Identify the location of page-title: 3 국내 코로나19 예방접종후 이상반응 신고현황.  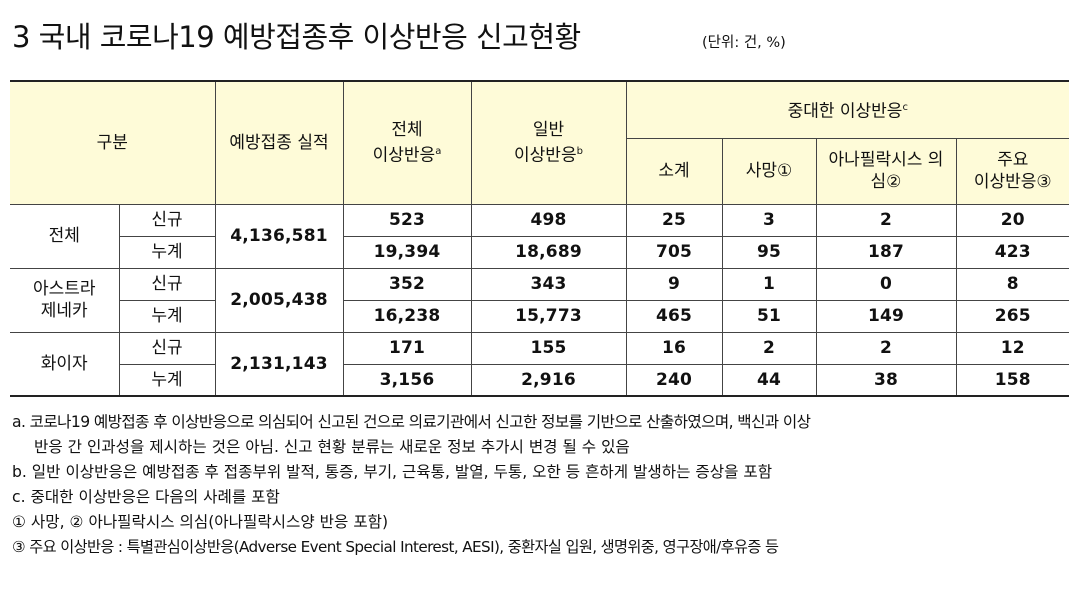
(296, 37).